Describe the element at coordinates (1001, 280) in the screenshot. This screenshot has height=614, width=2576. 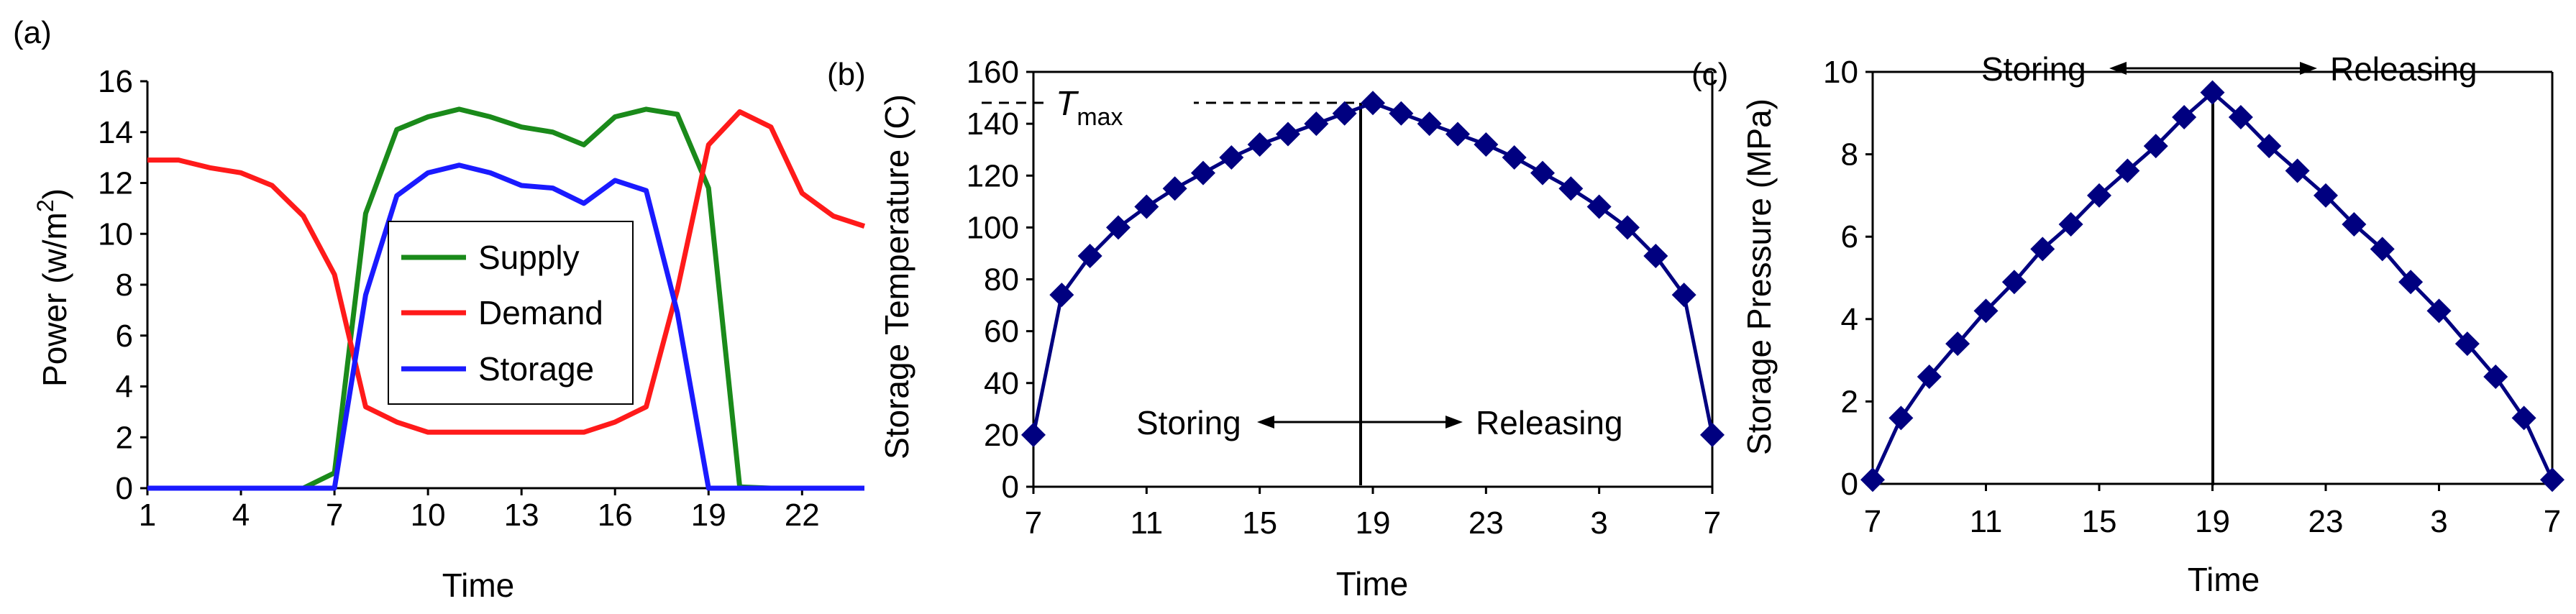
I see `y-tick-label: 80` at that location.